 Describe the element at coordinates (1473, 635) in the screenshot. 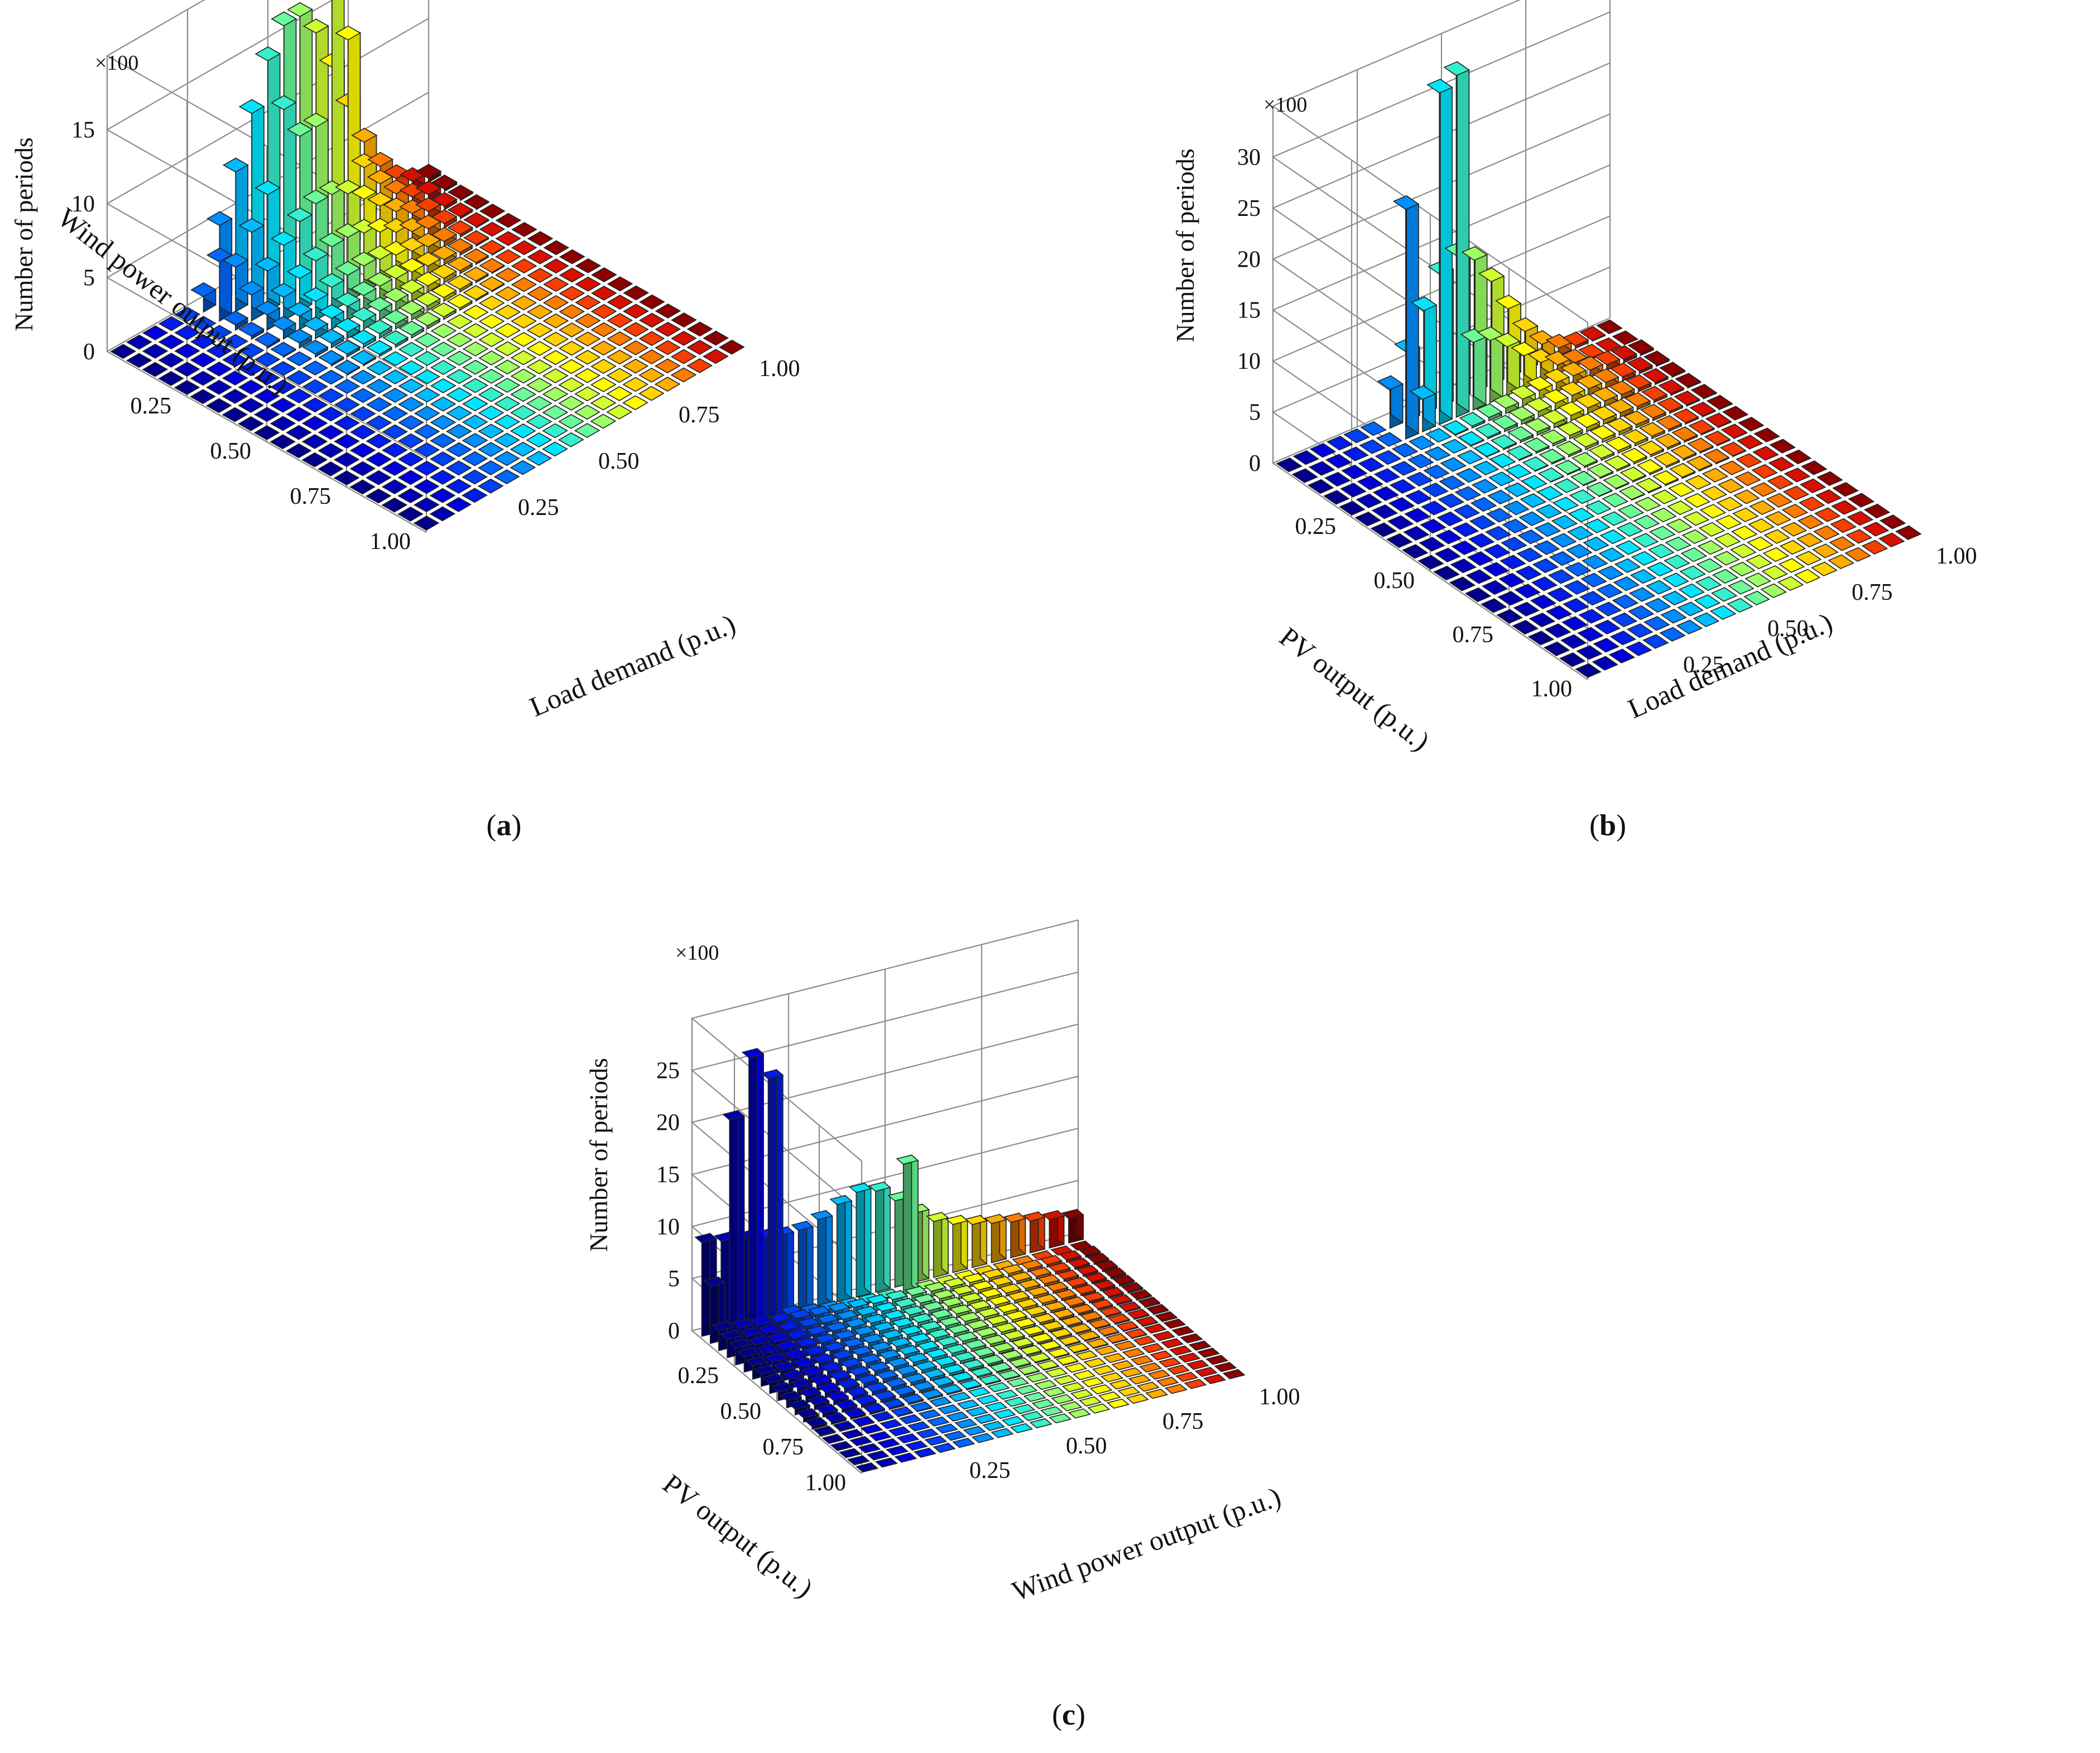

I see `x-tick-label: 0.75` at that location.